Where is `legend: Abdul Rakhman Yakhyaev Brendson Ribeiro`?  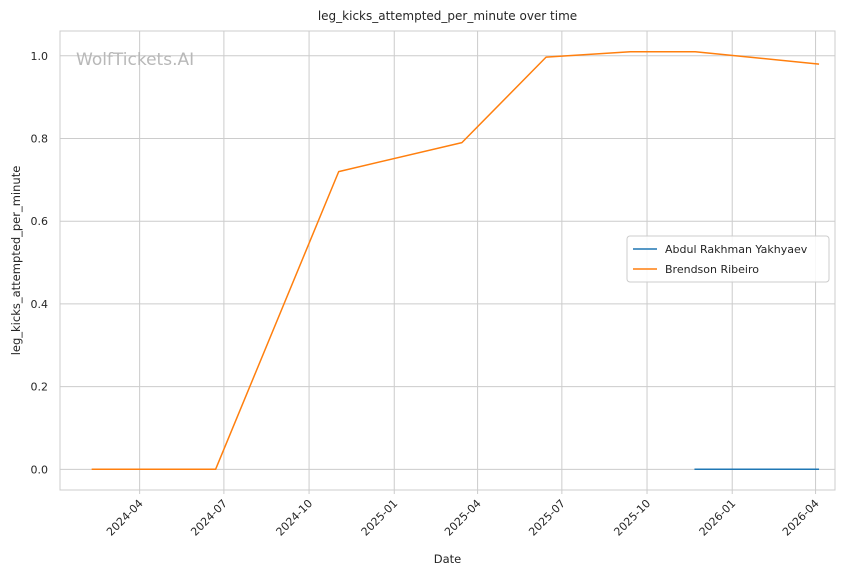 legend: Abdul Rakhman Yakhyaev Brendson Ribeiro is located at coordinates (728, 259).